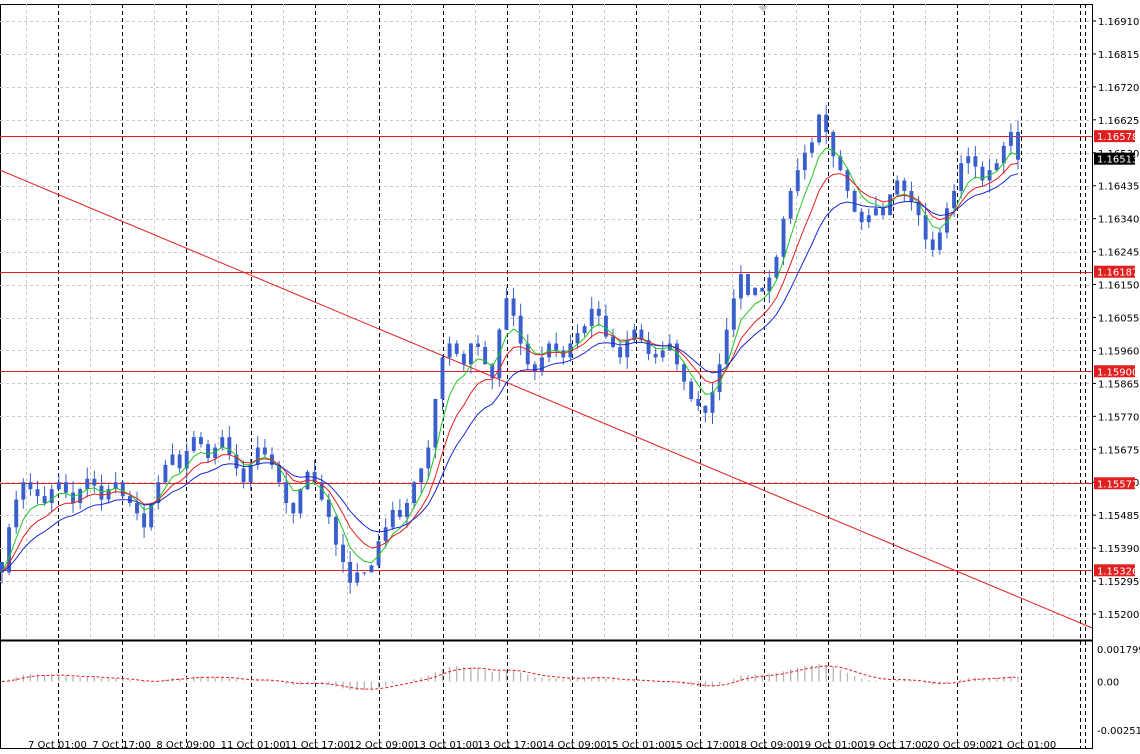 The height and width of the screenshot is (754, 1140). Describe the element at coordinates (1117, 571) in the screenshot. I see `level-label: 1.15326` at that location.